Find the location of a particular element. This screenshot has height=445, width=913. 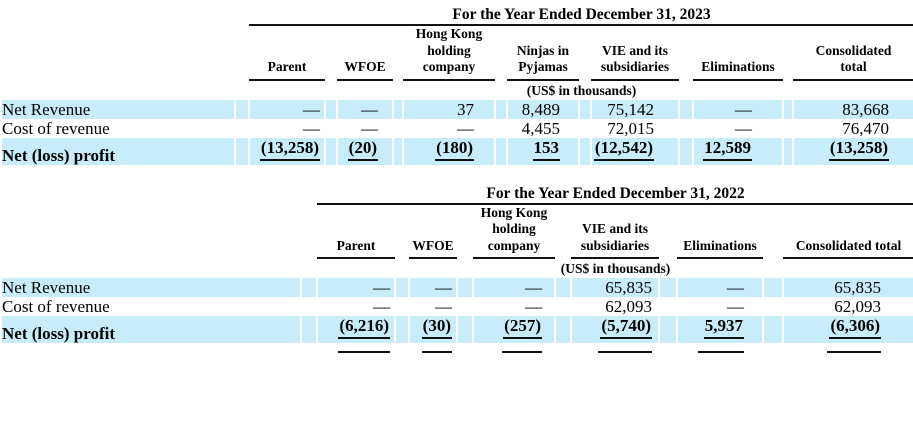

total-value-cell: (180) is located at coordinates (449, 151).